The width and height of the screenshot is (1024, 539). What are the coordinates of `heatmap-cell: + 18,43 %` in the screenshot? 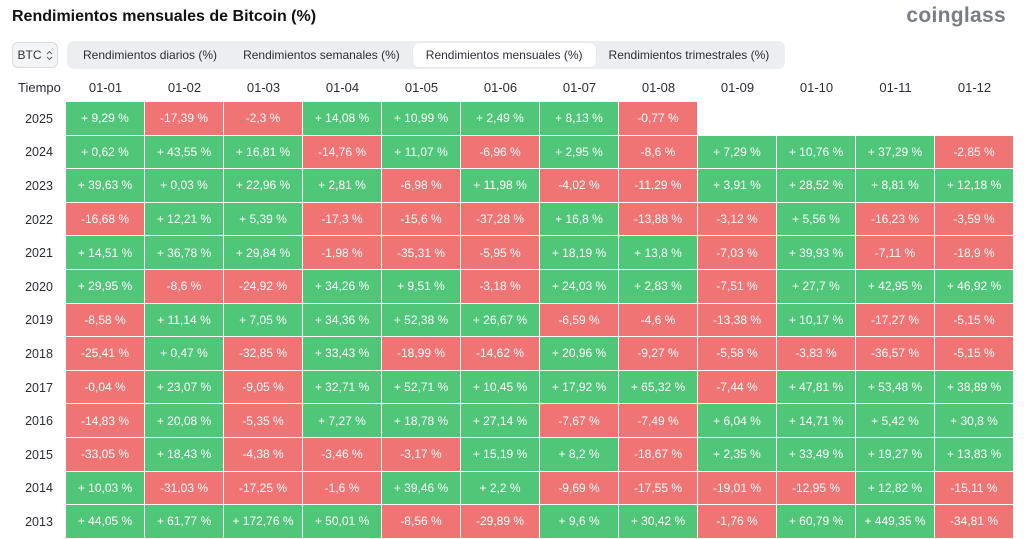 It's located at (184, 454).